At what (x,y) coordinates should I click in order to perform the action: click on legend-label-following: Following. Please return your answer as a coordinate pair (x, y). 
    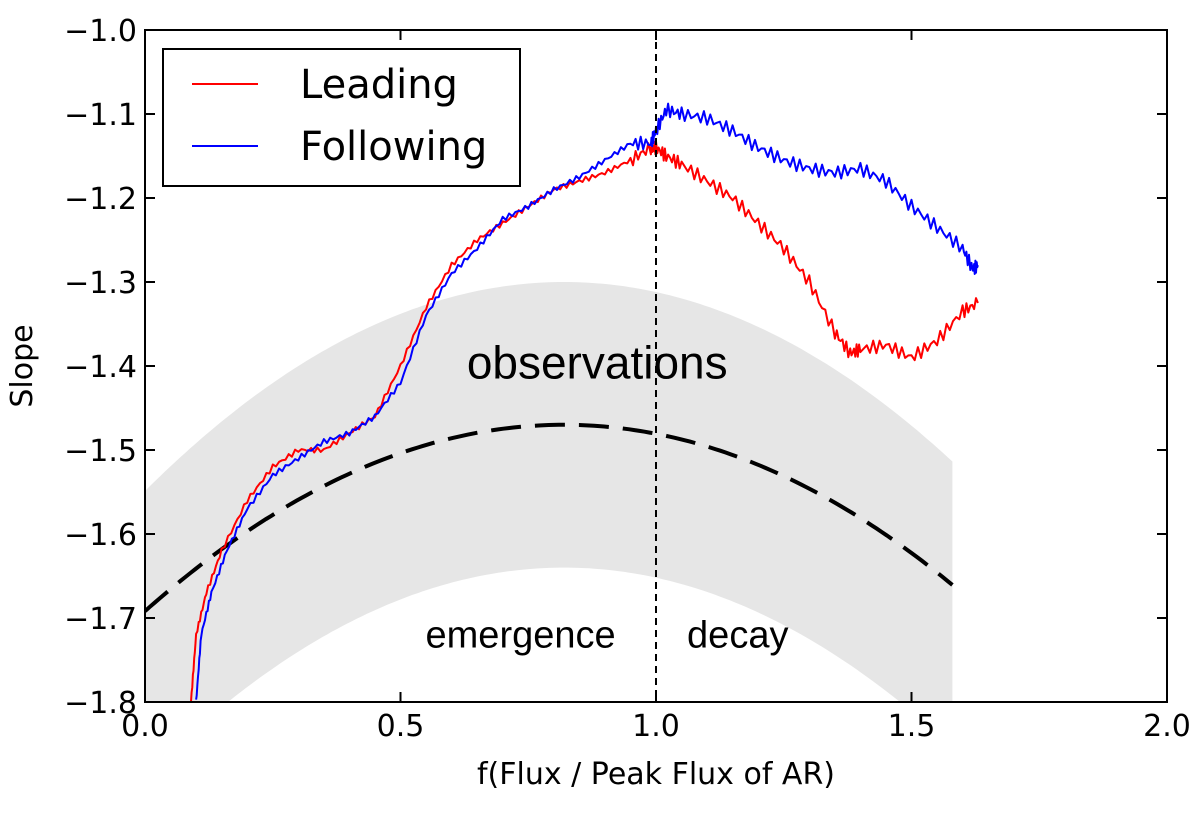
    Looking at the image, I should click on (393, 147).